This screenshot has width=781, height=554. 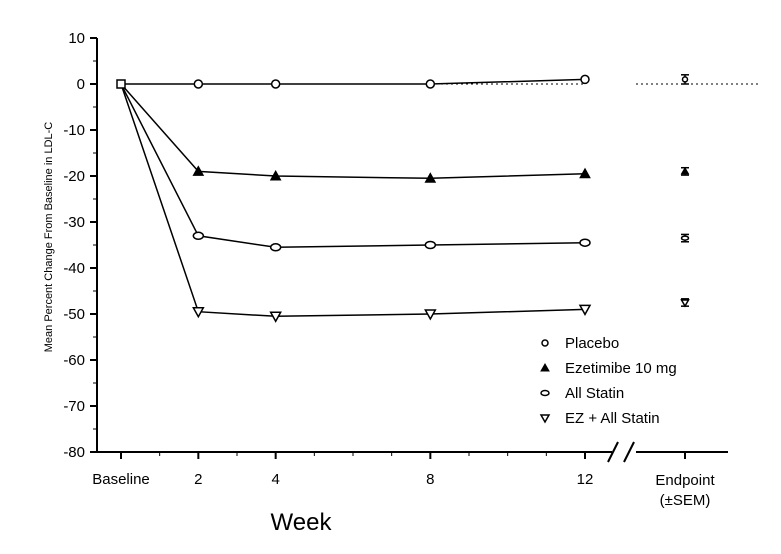 What do you see at coordinates (592, 343) in the screenshot?
I see `legend-label: Placebo` at bounding box center [592, 343].